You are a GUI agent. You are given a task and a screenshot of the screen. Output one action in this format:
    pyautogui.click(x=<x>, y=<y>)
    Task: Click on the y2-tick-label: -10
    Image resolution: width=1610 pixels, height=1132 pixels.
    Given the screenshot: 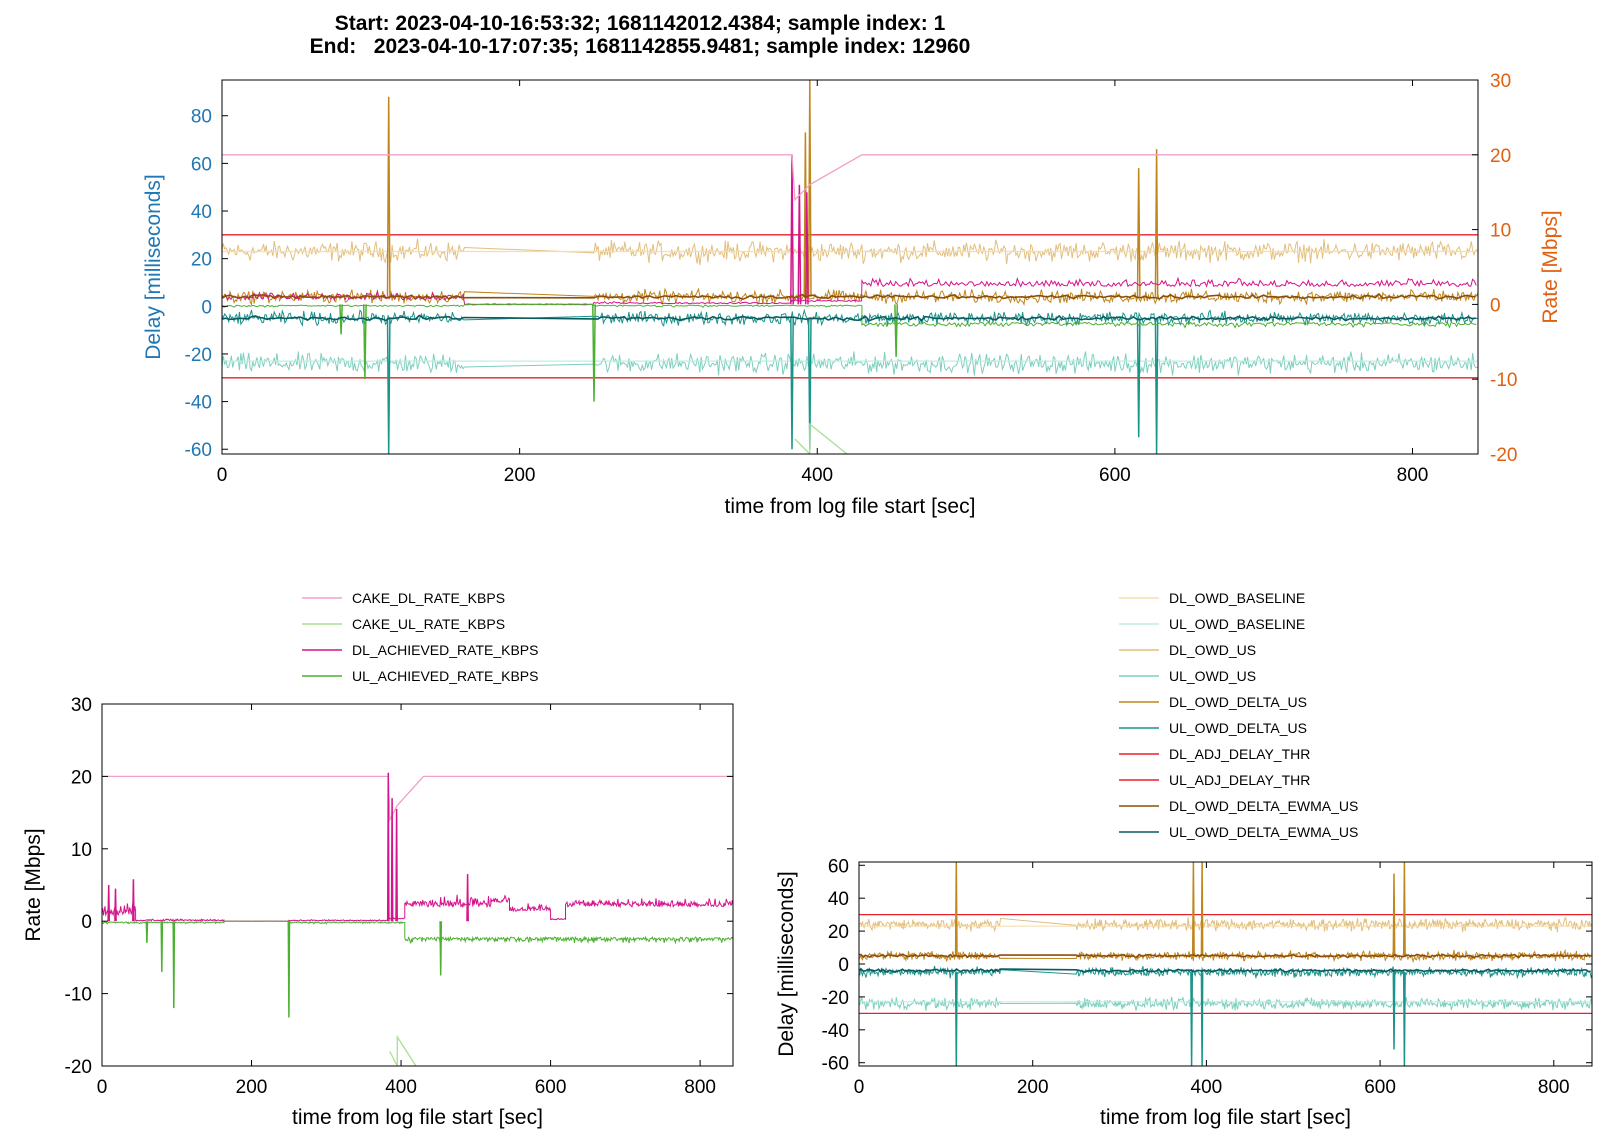 What is the action you would take?
    pyautogui.click(x=1503, y=380)
    